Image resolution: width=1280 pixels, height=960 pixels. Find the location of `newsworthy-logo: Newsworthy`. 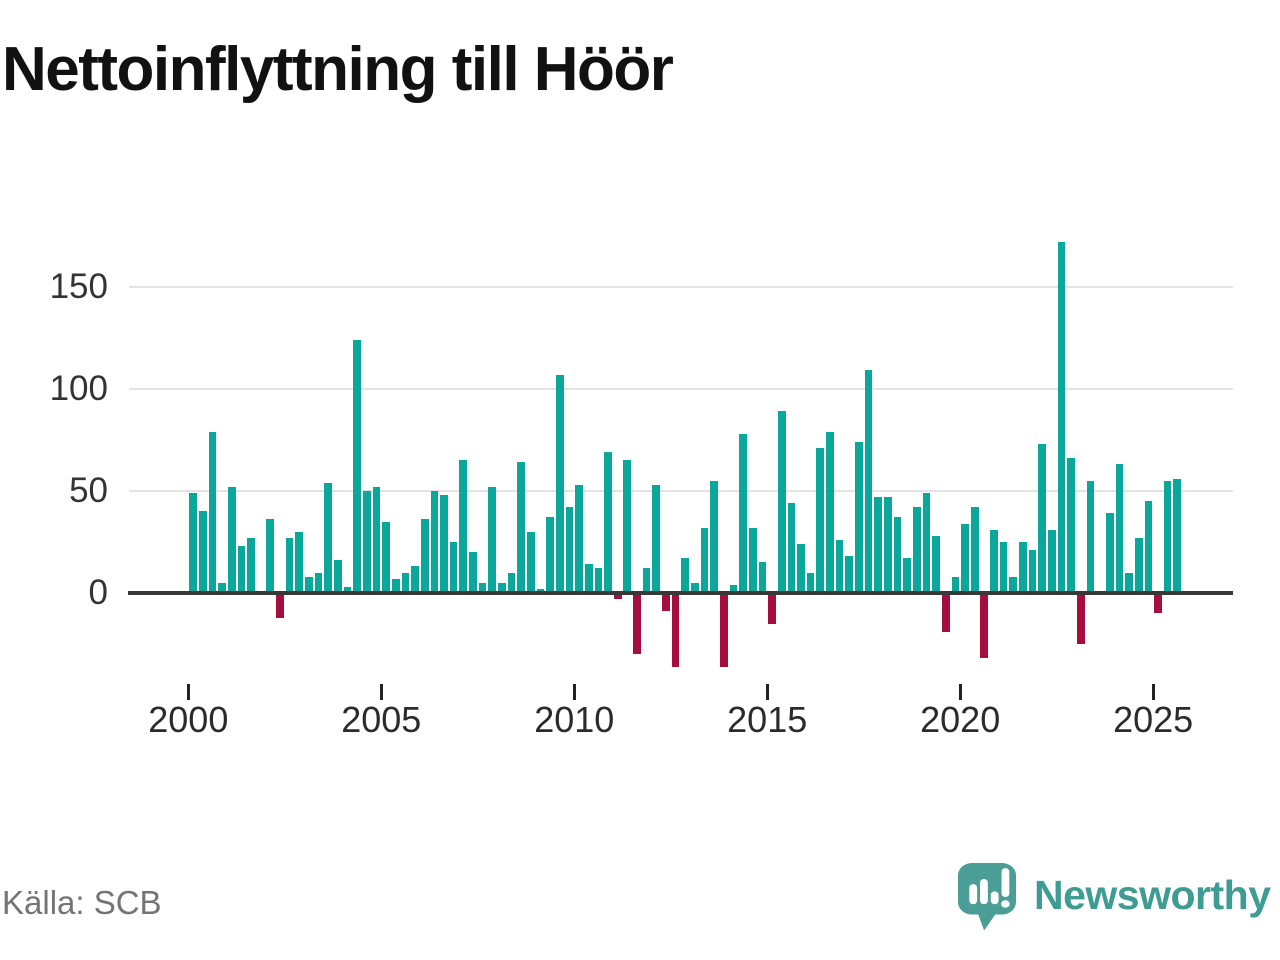

newsworthy-logo: Newsworthy is located at coordinates (1118, 897).